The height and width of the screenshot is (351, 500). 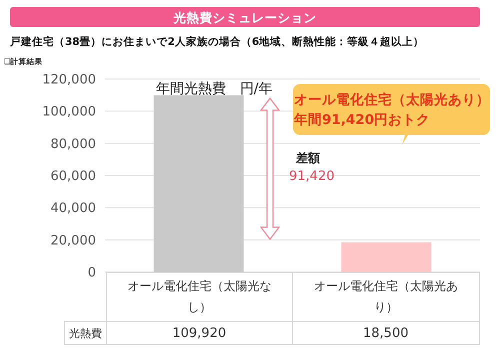 What do you see at coordinates (214, 89) in the screenshot?
I see `annotation: 年間光熱費 円/年` at bounding box center [214, 89].